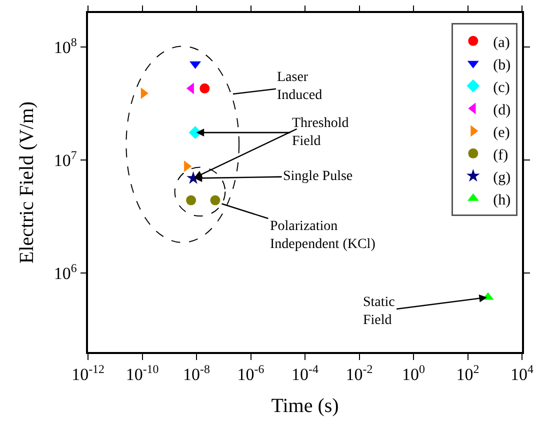 This screenshot has height=430, width=546. What do you see at coordinates (501, 88) in the screenshot?
I see `legend-label: (c)` at bounding box center [501, 88].